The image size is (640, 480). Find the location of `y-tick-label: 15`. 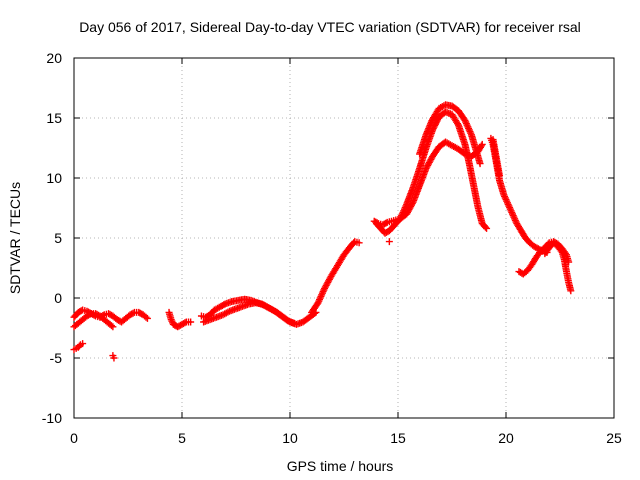

y-tick-label: 15 is located at coordinates (54, 118).